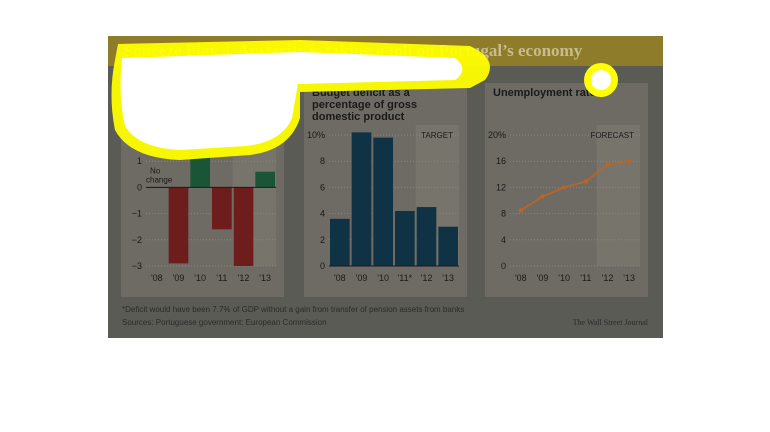  What do you see at coordinates (135, 135) in the screenshot?
I see `y-tick-label: 2%` at bounding box center [135, 135].